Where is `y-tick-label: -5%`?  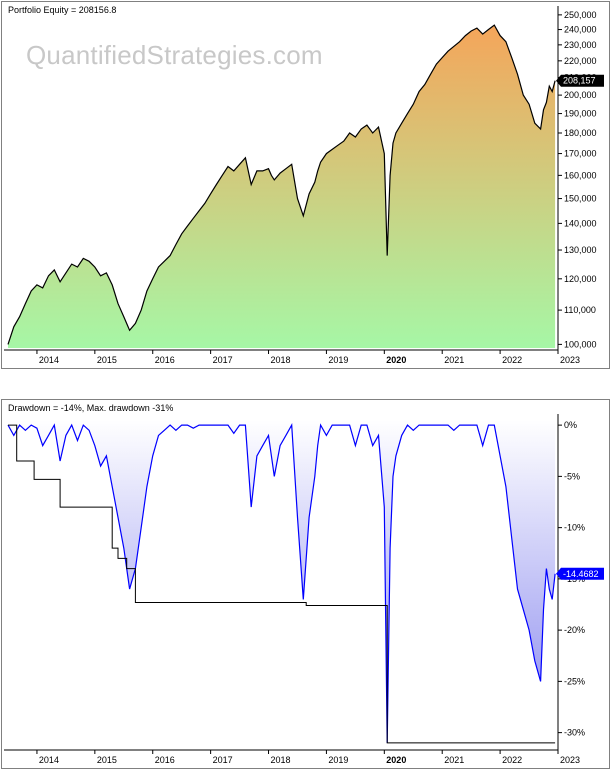 y-tick-label: -5% is located at coordinates (572, 476).